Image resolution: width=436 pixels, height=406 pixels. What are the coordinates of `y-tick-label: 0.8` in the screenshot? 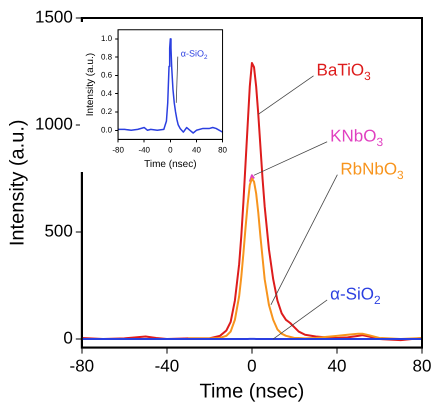 It's located at (106, 57).